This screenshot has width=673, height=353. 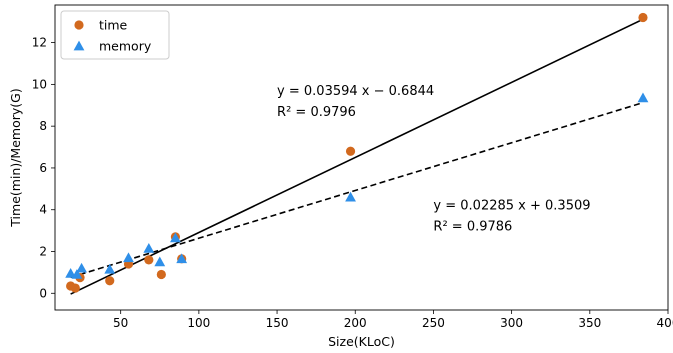 I want to click on y-tick-label: 4, so click(x=43, y=210).